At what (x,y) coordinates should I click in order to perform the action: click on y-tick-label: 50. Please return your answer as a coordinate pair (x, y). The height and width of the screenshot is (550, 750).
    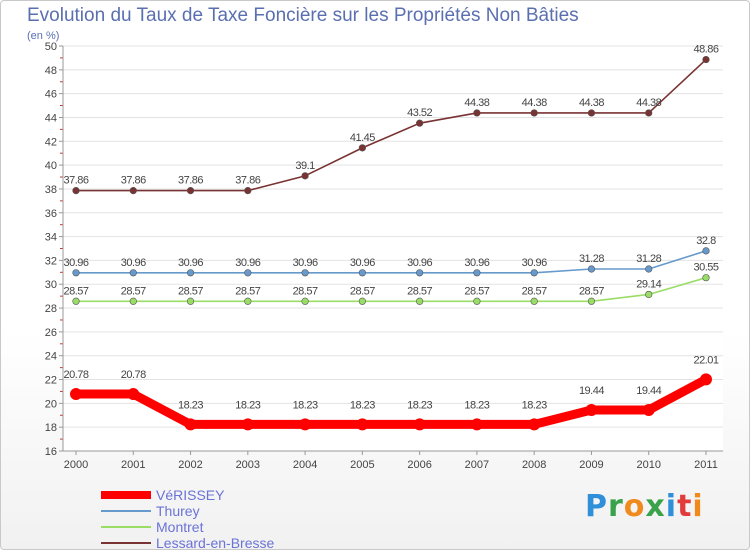
    Looking at the image, I should click on (51, 47).